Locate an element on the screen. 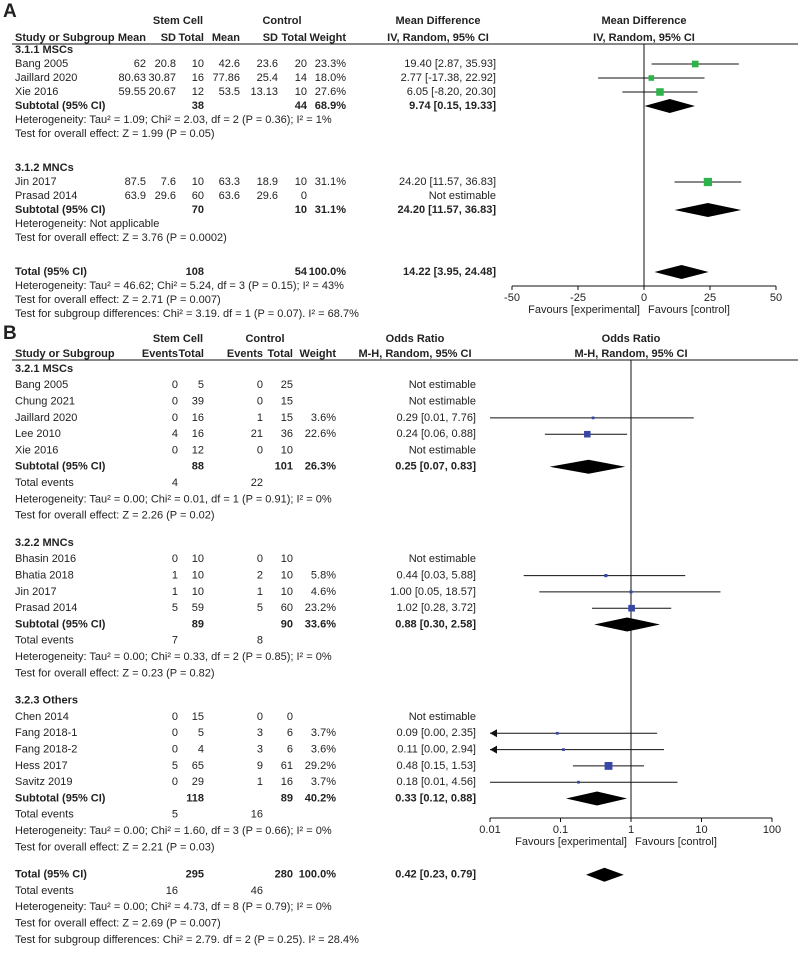  cell: 80.63 is located at coordinates (132, 78).